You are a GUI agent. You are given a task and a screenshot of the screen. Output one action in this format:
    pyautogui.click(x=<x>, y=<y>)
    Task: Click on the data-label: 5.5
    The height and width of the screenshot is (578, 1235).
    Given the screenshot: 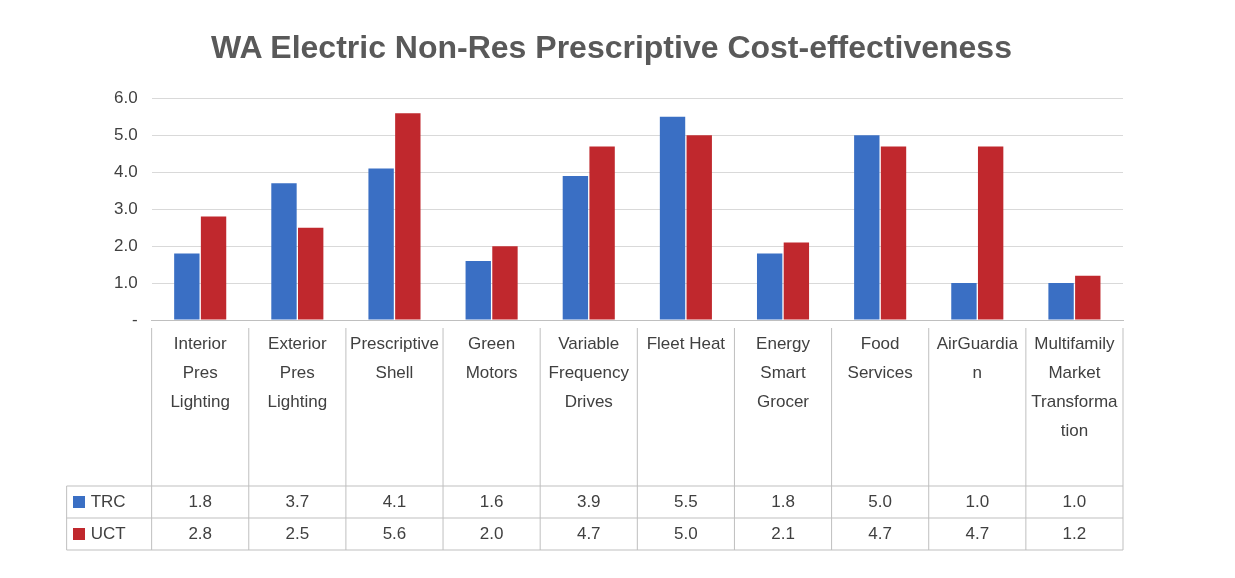 What is the action you would take?
    pyautogui.click(x=686, y=501)
    